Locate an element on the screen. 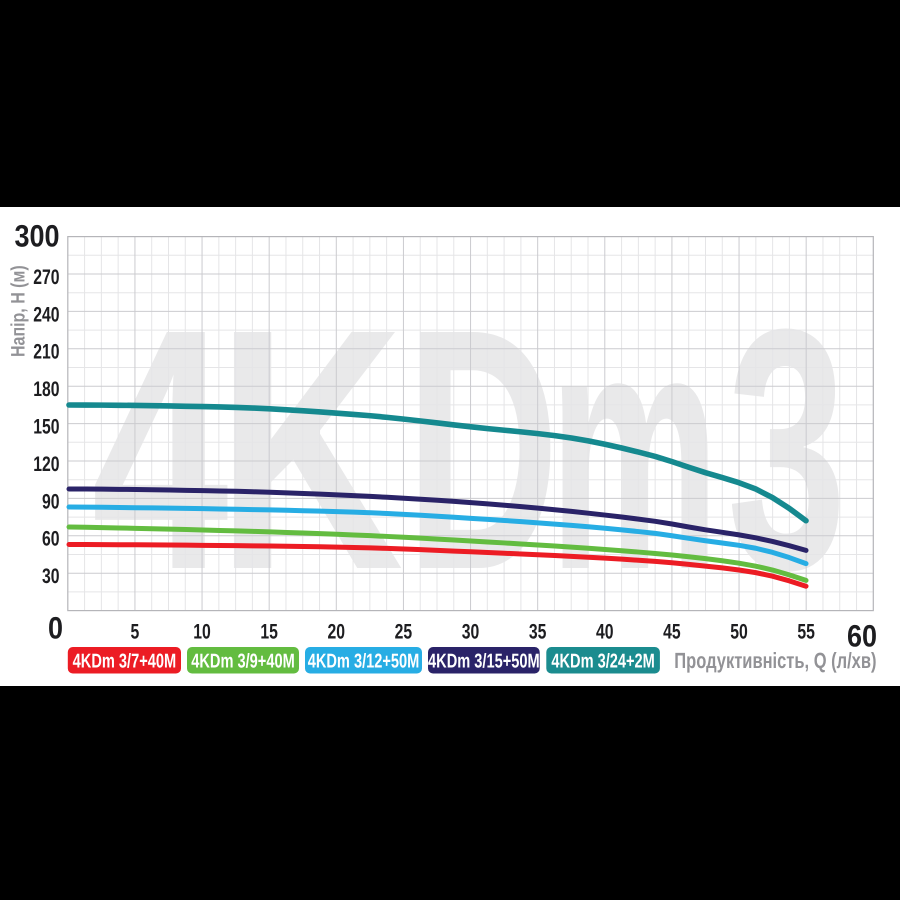 The image size is (900, 900). svg-text: D is located at coordinates (483, 449).